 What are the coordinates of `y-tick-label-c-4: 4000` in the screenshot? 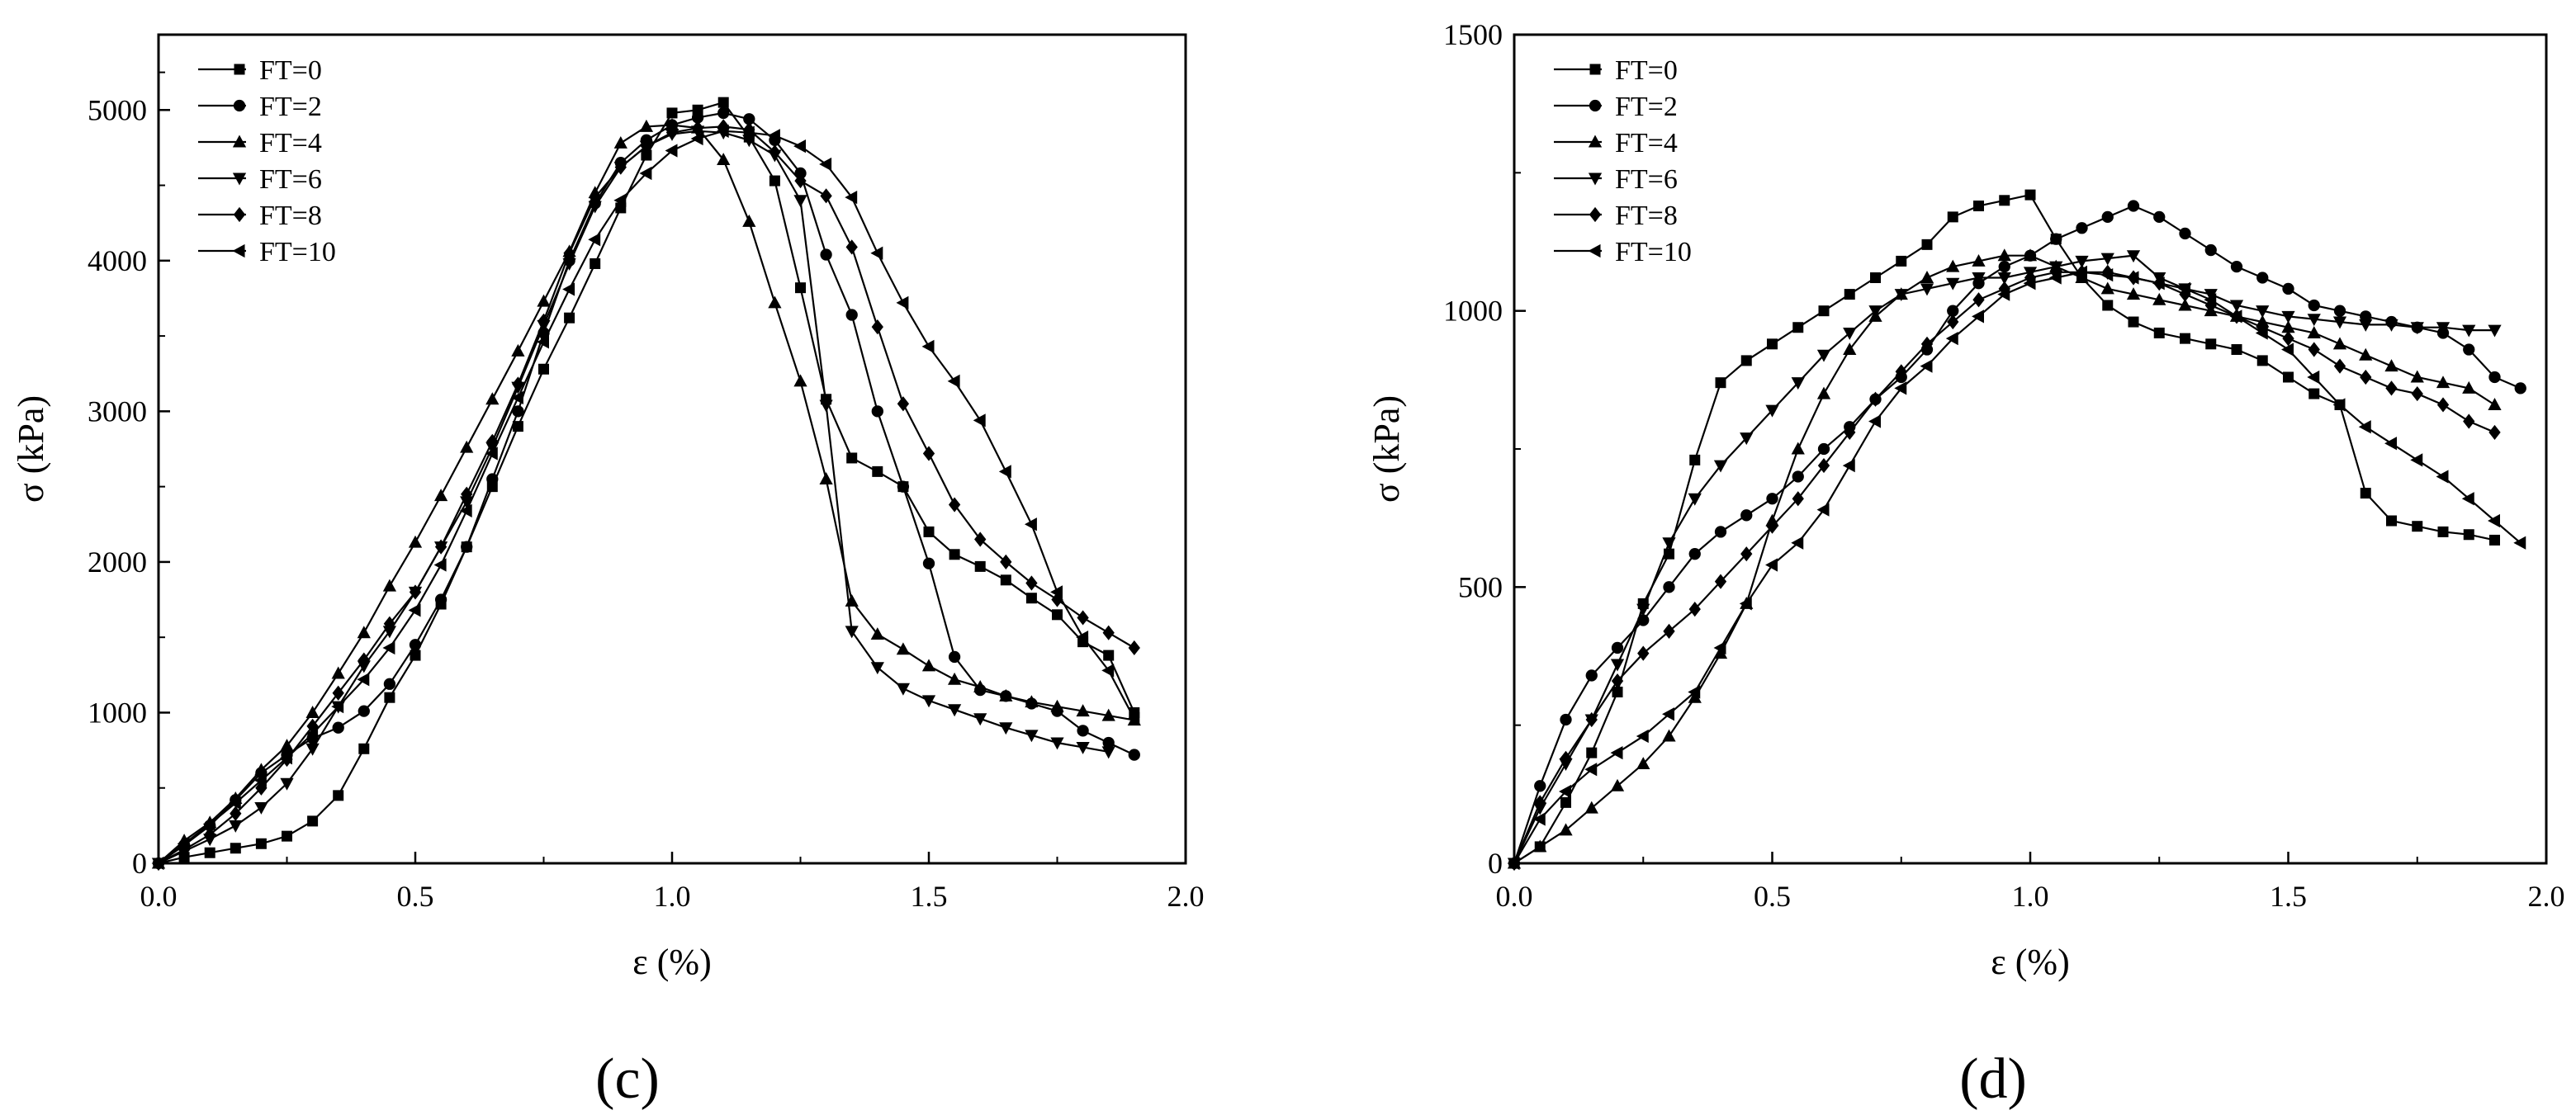 It's located at (117, 260).